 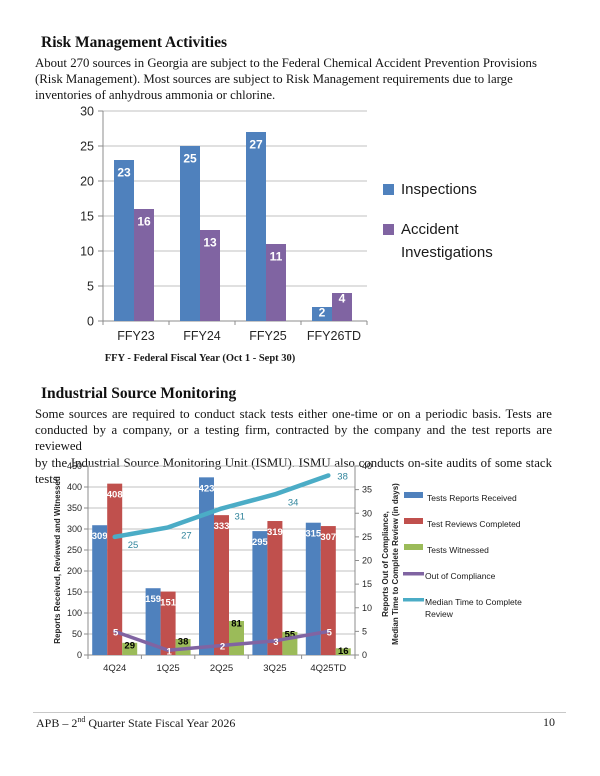 I want to click on page-number: 10, so click(x=549, y=722).